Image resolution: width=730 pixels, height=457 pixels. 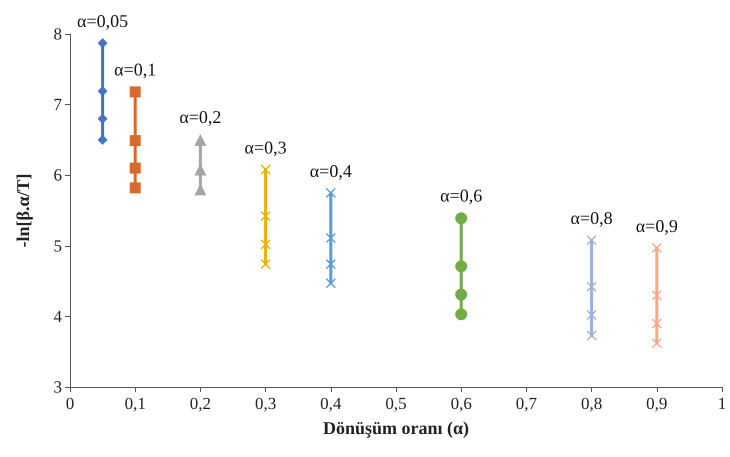 I want to click on x-tick-label: 0,2, so click(x=201, y=403).